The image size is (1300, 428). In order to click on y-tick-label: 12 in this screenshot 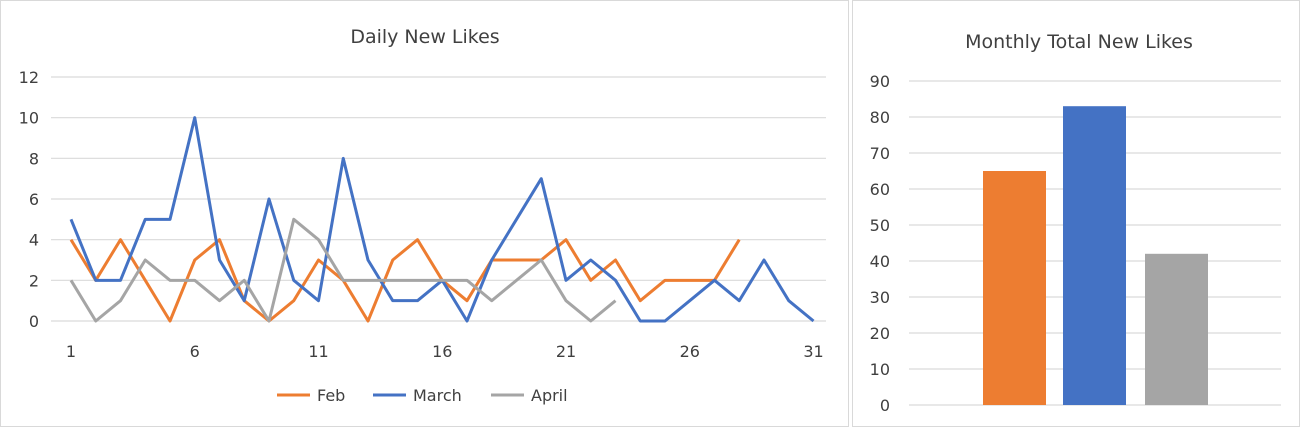, I will do `click(29, 77)`.